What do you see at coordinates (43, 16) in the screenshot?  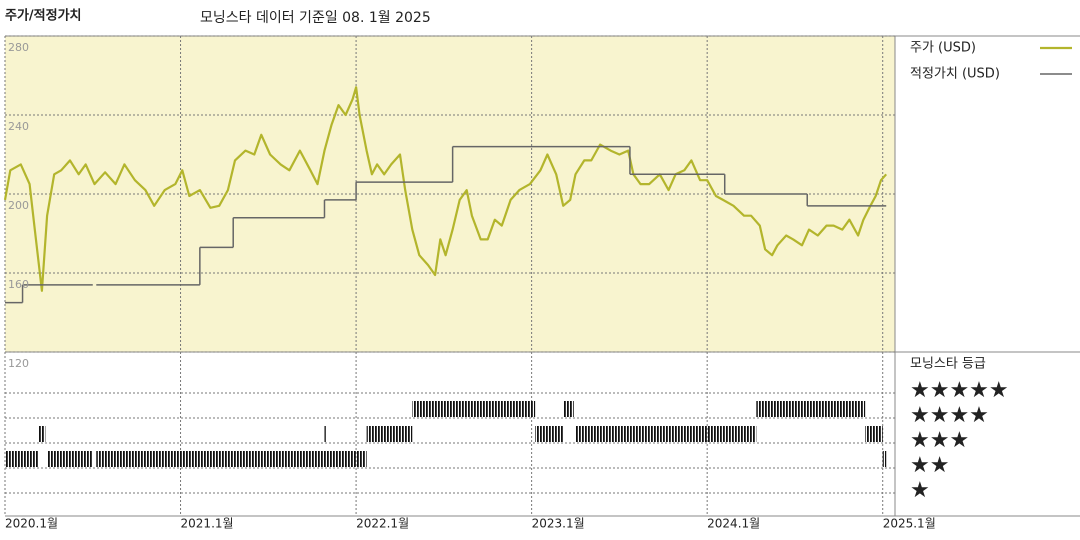 I see `chart-title: 주가/적정가치` at bounding box center [43, 16].